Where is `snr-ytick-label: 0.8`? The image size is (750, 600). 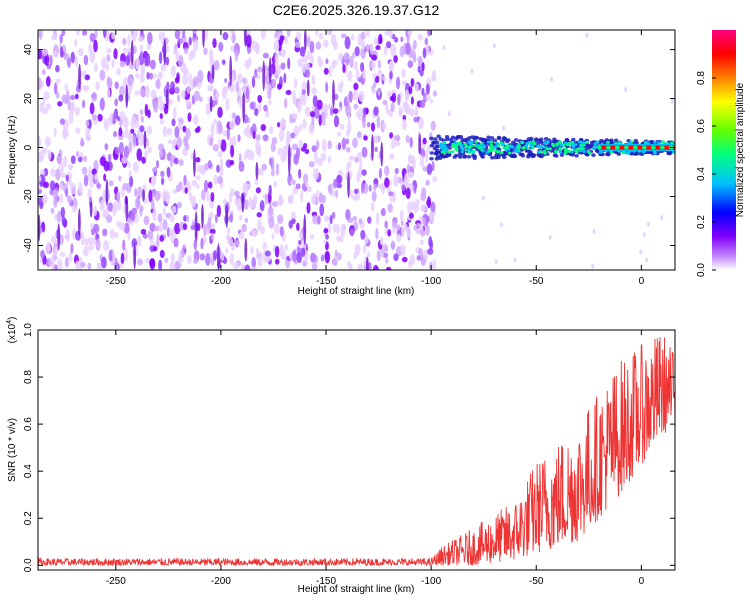 snr-ytick-label: 0.8 is located at coordinates (28, 377).